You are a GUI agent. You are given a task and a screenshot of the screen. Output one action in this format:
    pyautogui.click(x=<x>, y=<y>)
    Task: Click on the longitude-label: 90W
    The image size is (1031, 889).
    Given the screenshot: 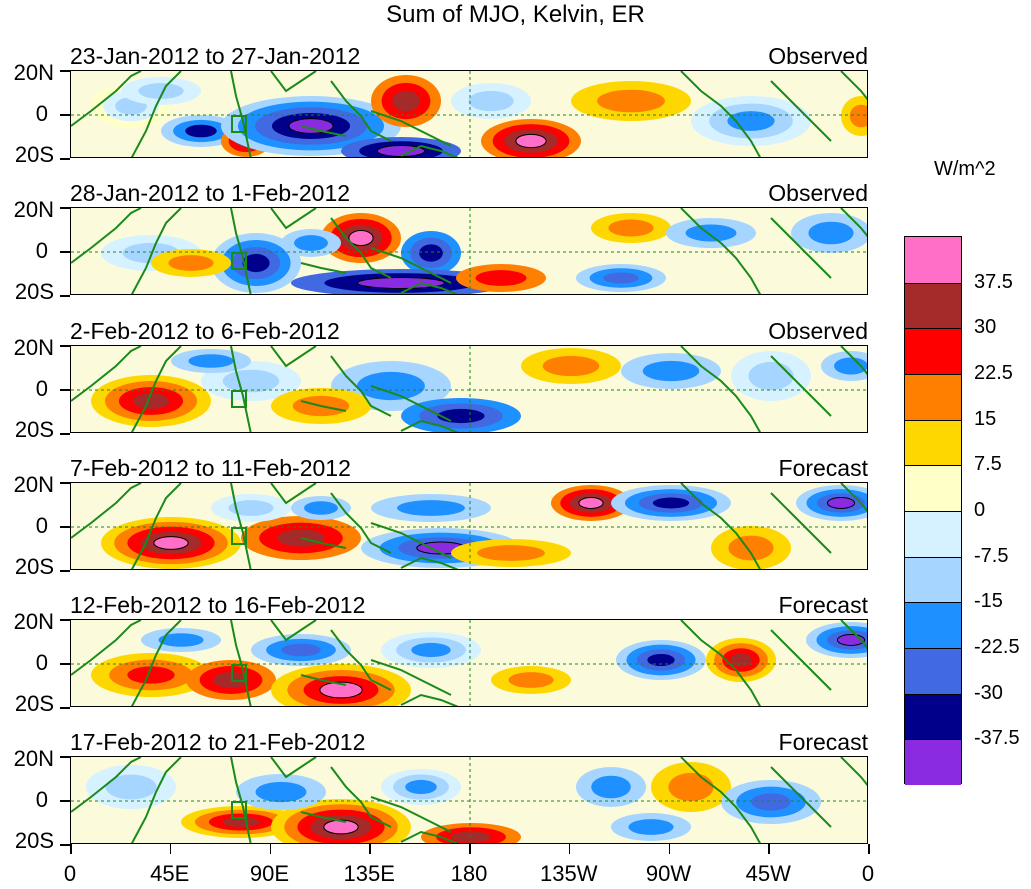 What is the action you would take?
    pyautogui.click(x=668, y=873)
    